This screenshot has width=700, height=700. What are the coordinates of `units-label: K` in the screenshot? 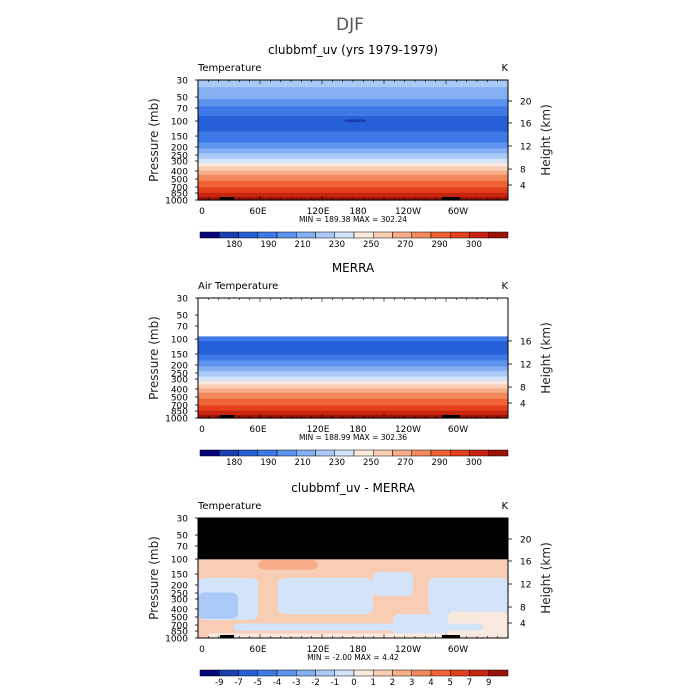 It's located at (504, 506).